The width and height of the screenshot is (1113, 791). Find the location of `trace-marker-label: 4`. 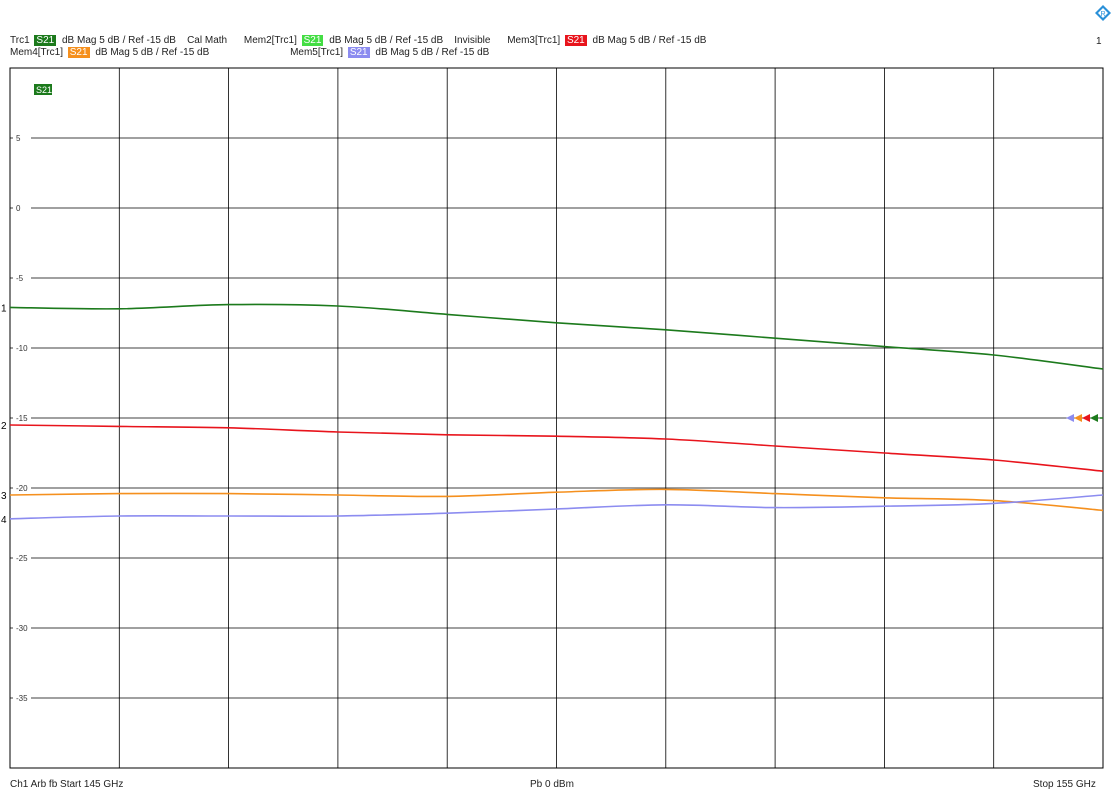

trace-marker-label: 4 is located at coordinates (4, 520).